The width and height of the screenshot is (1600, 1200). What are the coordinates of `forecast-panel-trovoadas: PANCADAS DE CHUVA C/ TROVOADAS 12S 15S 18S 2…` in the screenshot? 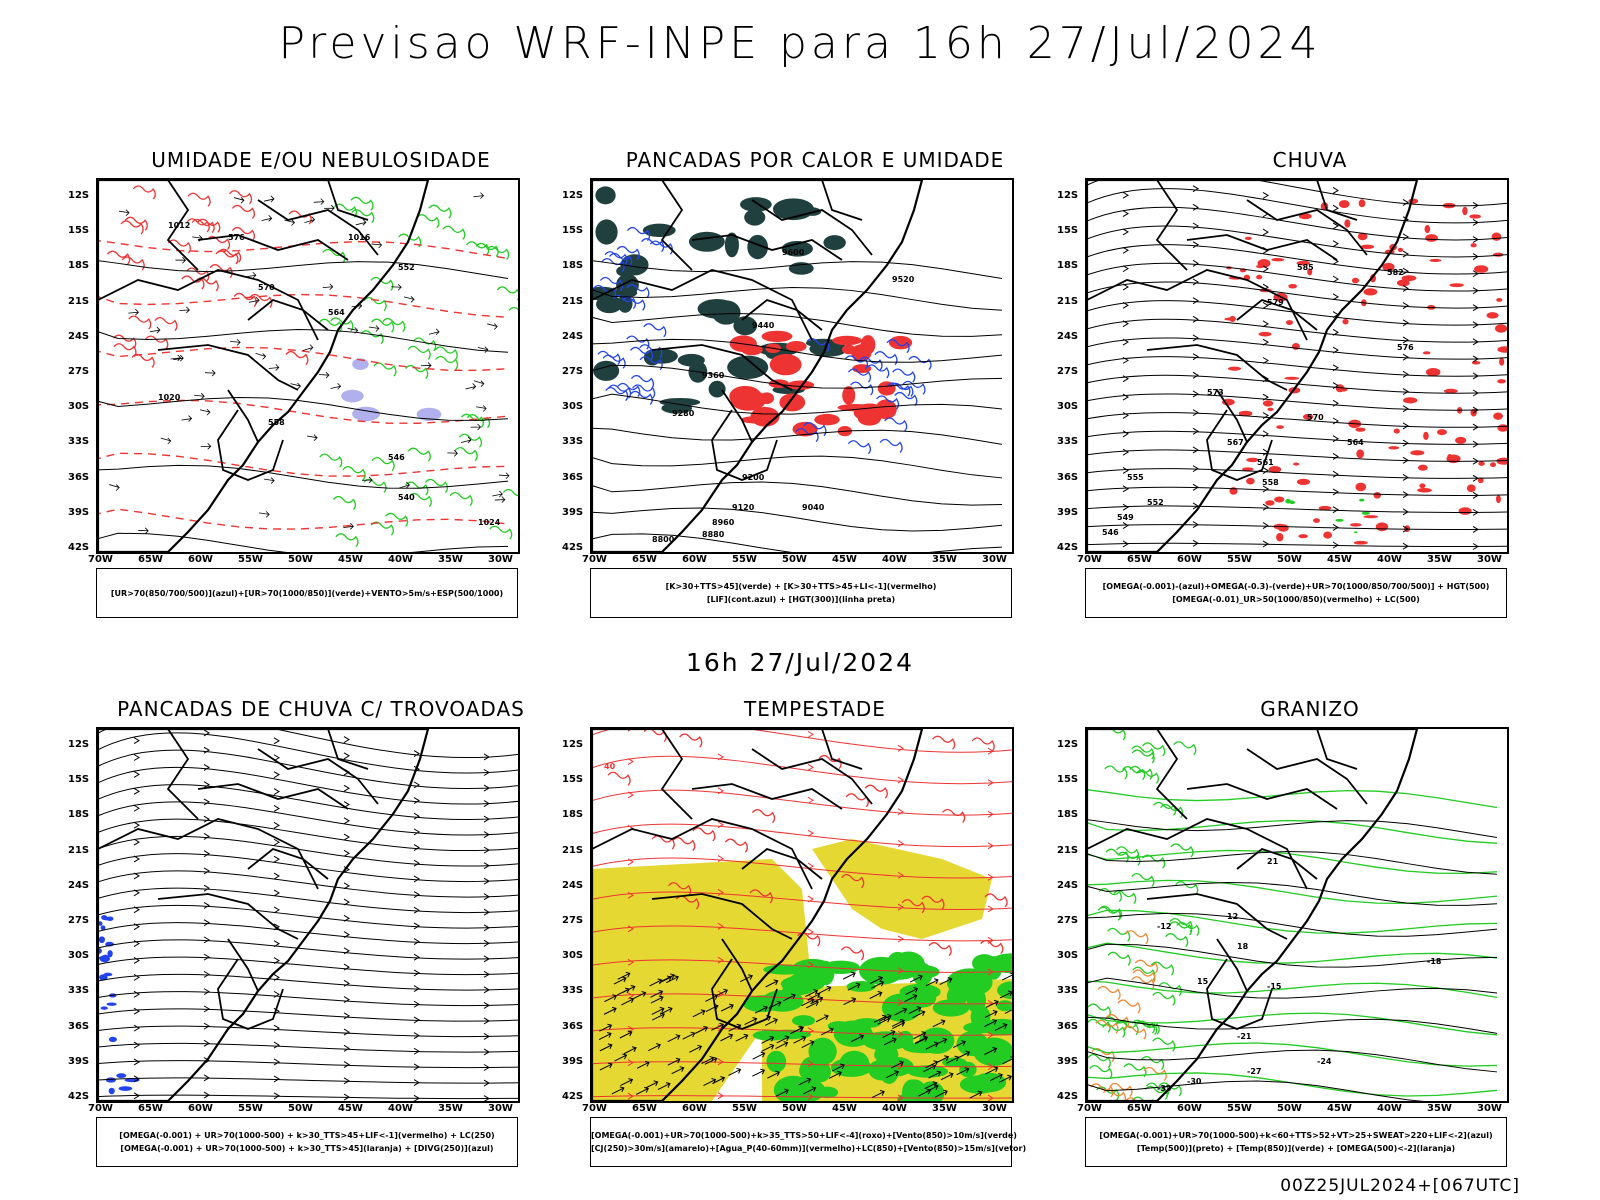 It's located at (312, 947).